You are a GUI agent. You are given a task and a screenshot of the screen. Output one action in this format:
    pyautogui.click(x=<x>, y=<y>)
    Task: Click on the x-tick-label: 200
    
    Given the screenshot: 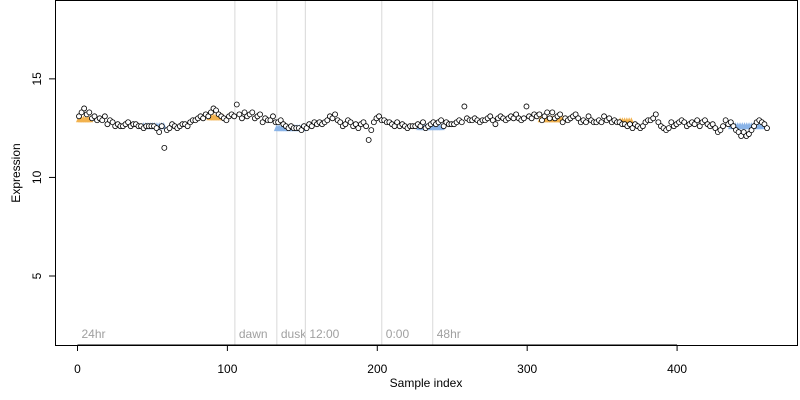 What is the action you would take?
    pyautogui.click(x=377, y=369)
    